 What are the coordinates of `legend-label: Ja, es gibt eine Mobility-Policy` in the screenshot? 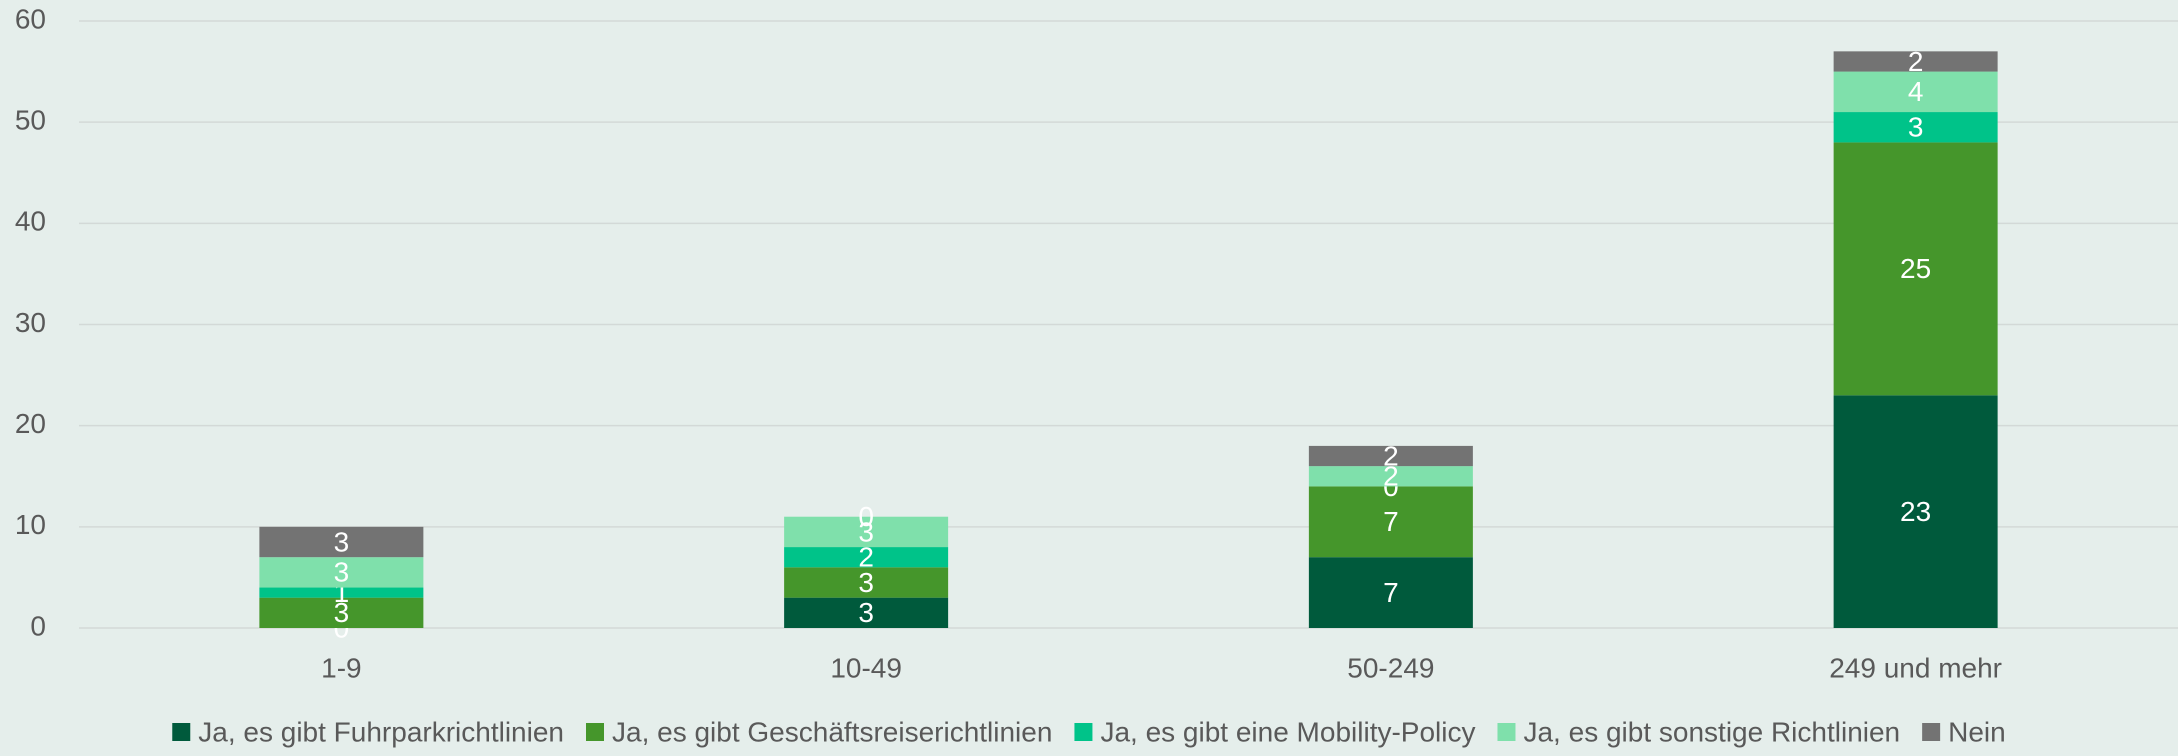 It's located at (1287, 731).